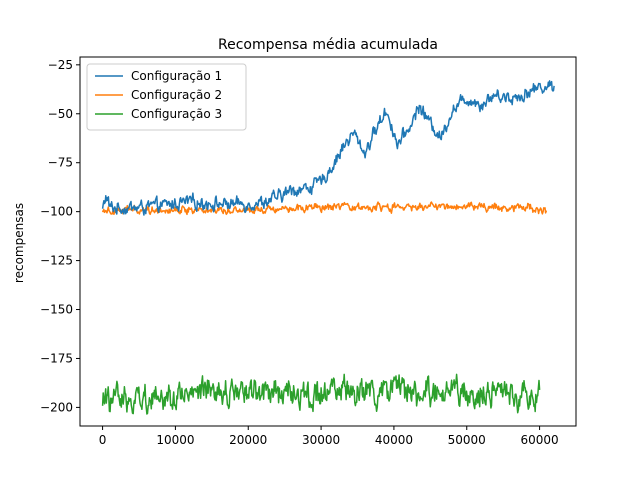 This screenshot has width=640, height=478. What do you see at coordinates (394, 440) in the screenshot?
I see `x-tick-label: 40000` at bounding box center [394, 440].